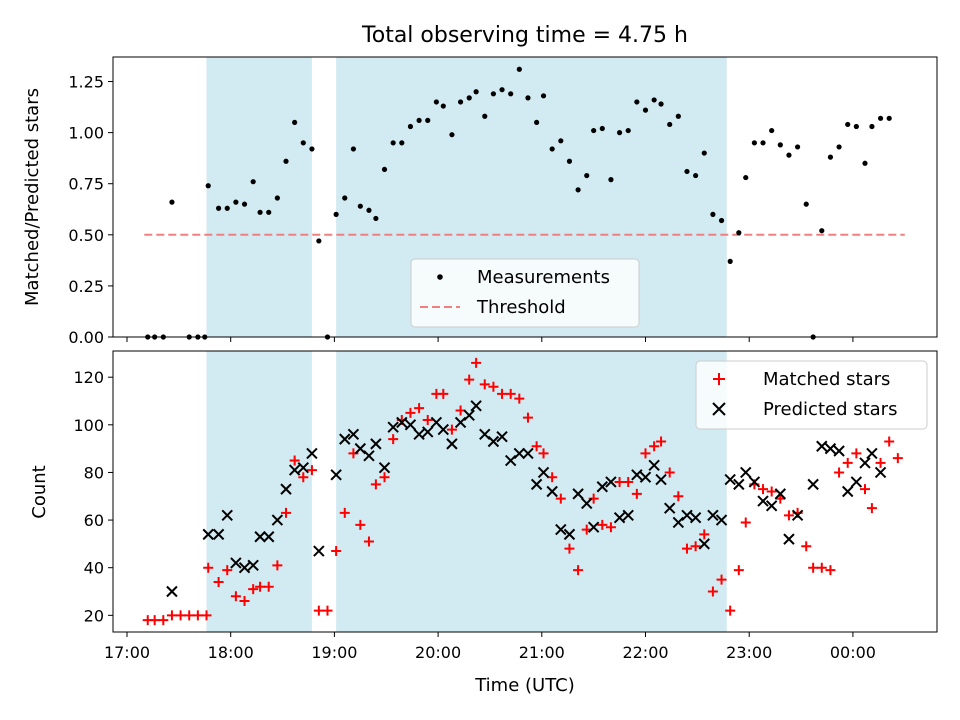 This screenshot has width=960, height=720. Describe the element at coordinates (543, 277) in the screenshot. I see `legend-measurements: Measurements` at that location.